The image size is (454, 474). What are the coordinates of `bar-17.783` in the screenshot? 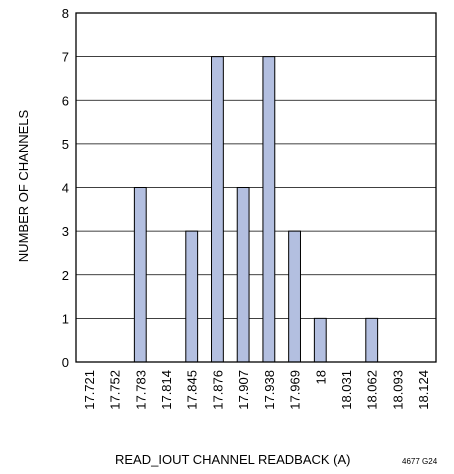 It's located at (140, 275).